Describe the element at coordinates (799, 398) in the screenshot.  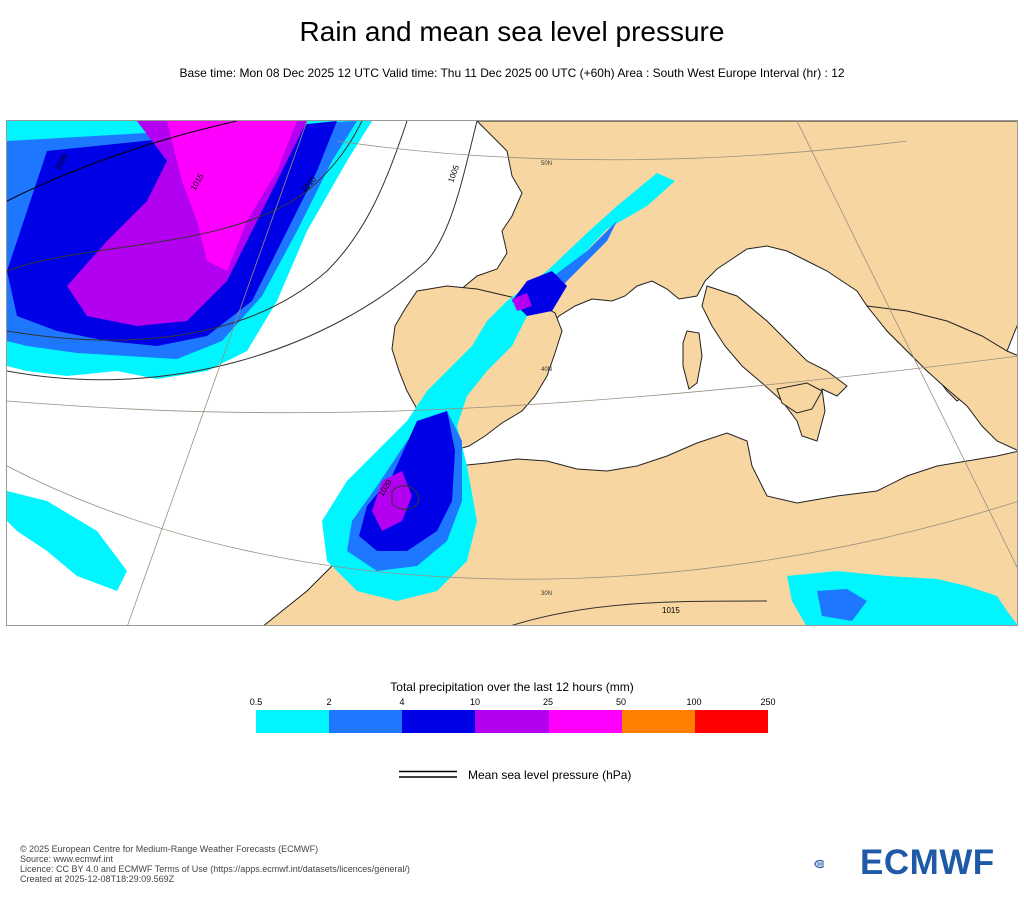
I see `land-sicily` at that location.